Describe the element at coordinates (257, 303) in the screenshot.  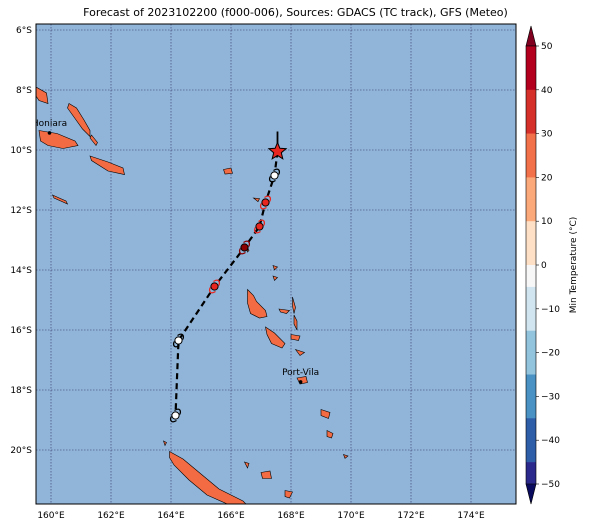
I see `island-espiritu-santo` at that location.